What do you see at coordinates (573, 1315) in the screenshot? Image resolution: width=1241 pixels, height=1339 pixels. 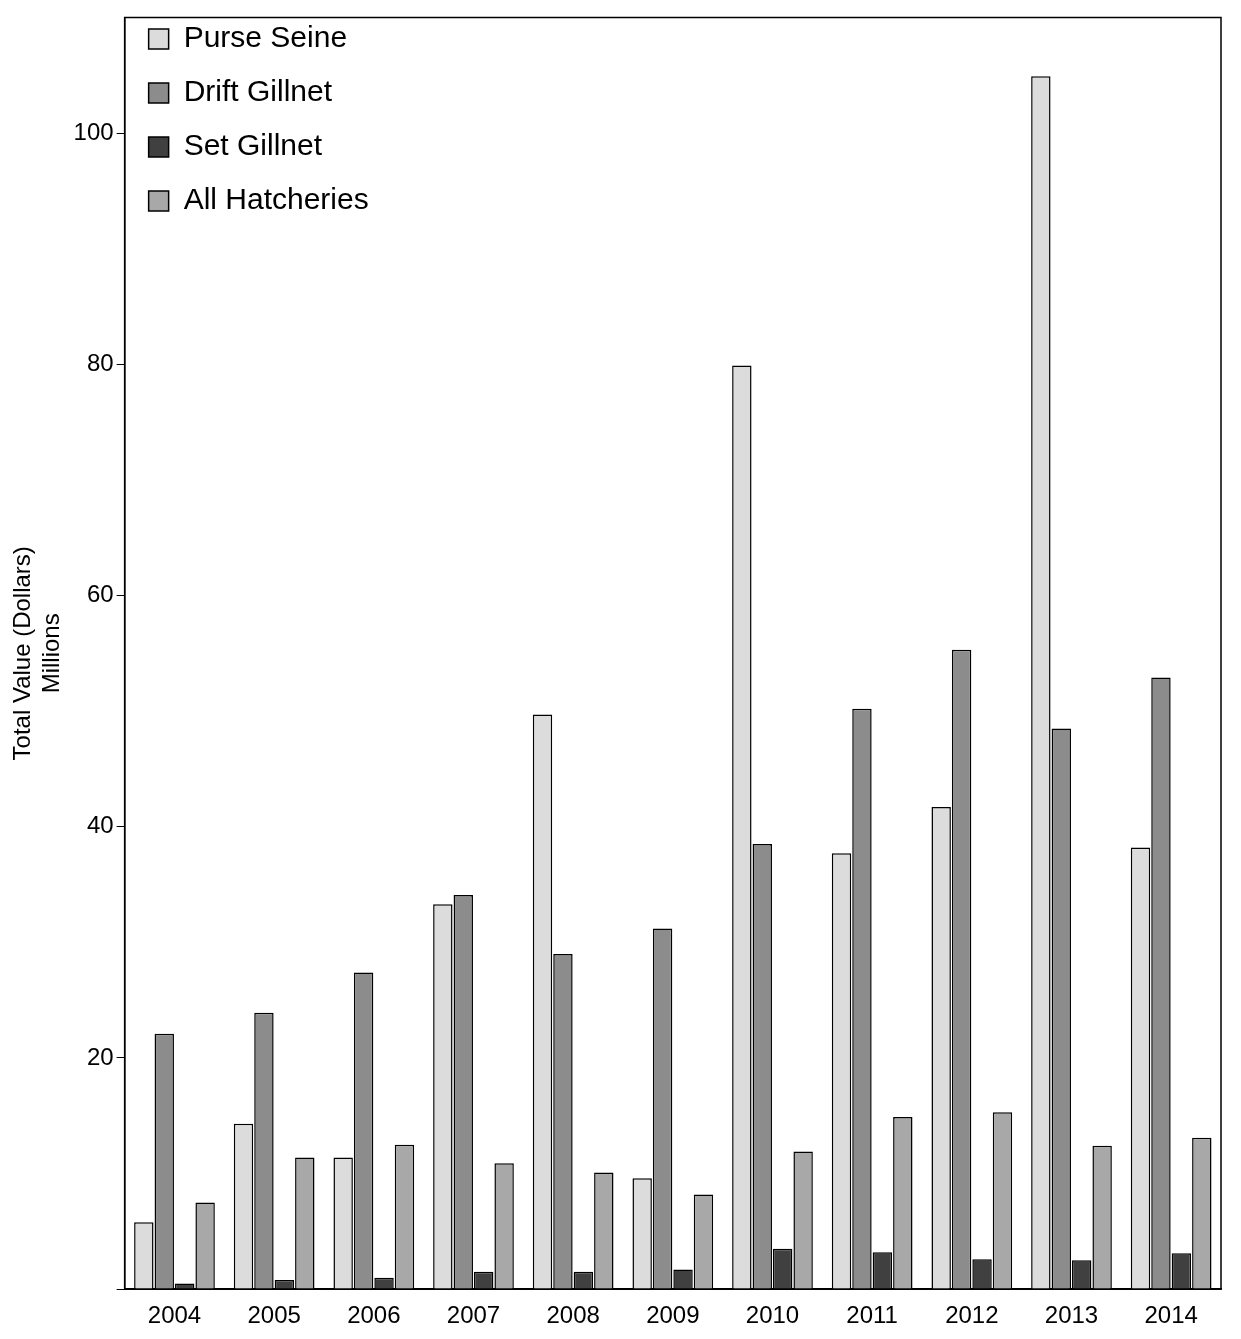 I see `x-tick-label: 2008` at bounding box center [573, 1315].